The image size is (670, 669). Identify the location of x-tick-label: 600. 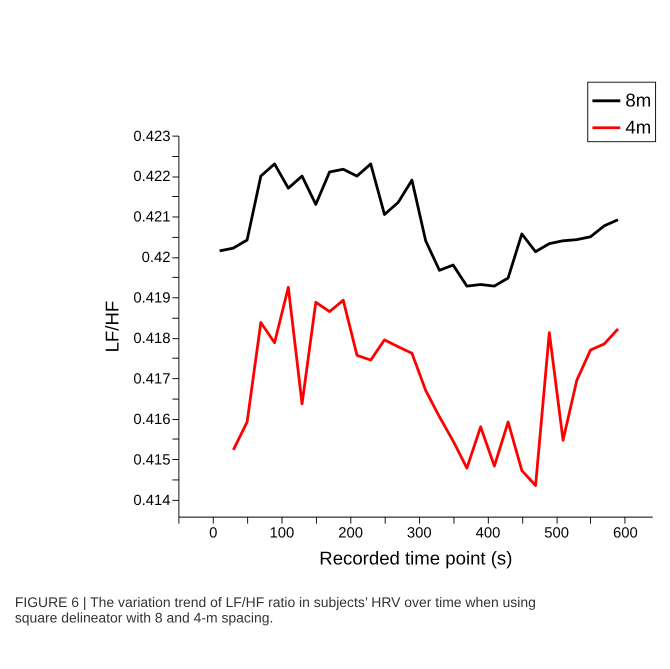
(625, 534).